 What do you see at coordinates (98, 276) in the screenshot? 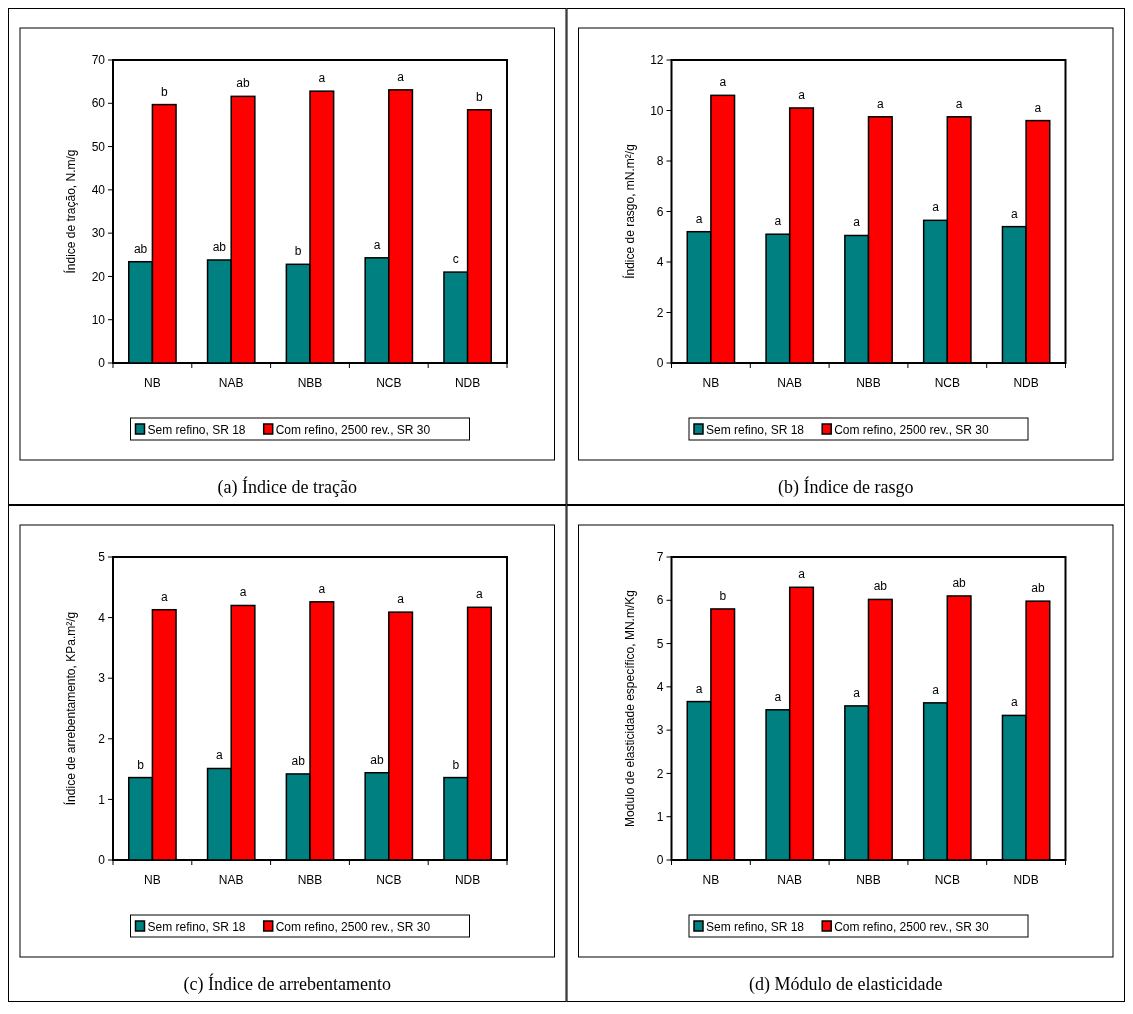
I see `y-tick-label: 20` at bounding box center [98, 276].